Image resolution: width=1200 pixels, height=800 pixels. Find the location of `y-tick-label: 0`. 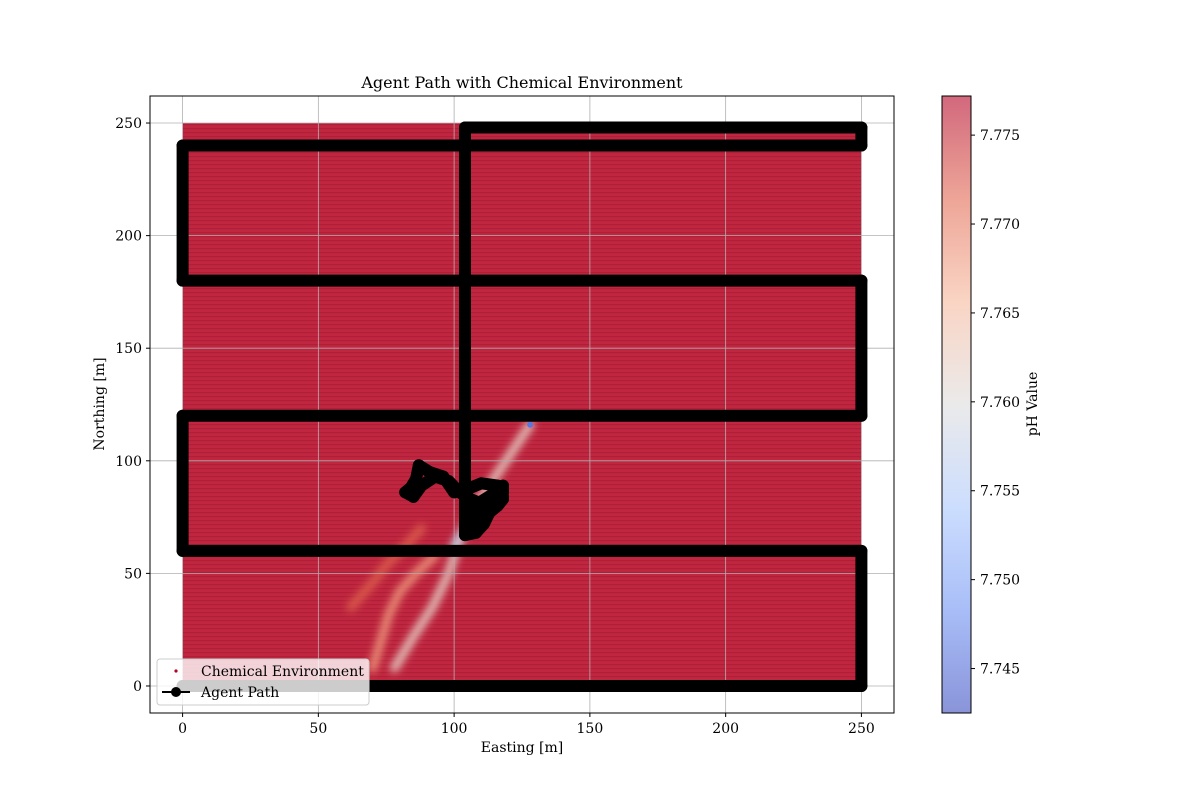

y-tick-label: 0 is located at coordinates (137, 687).